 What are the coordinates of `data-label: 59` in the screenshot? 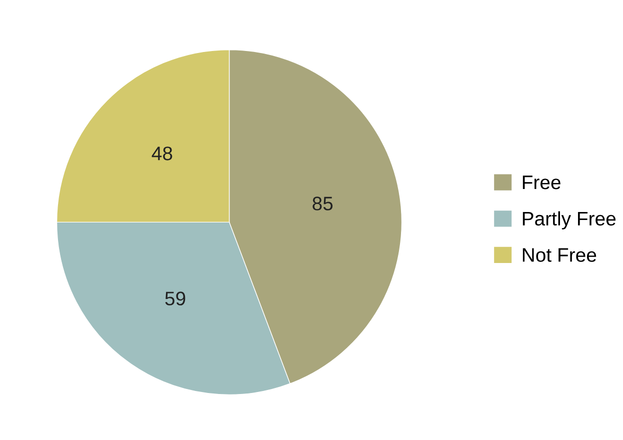 It's located at (175, 299).